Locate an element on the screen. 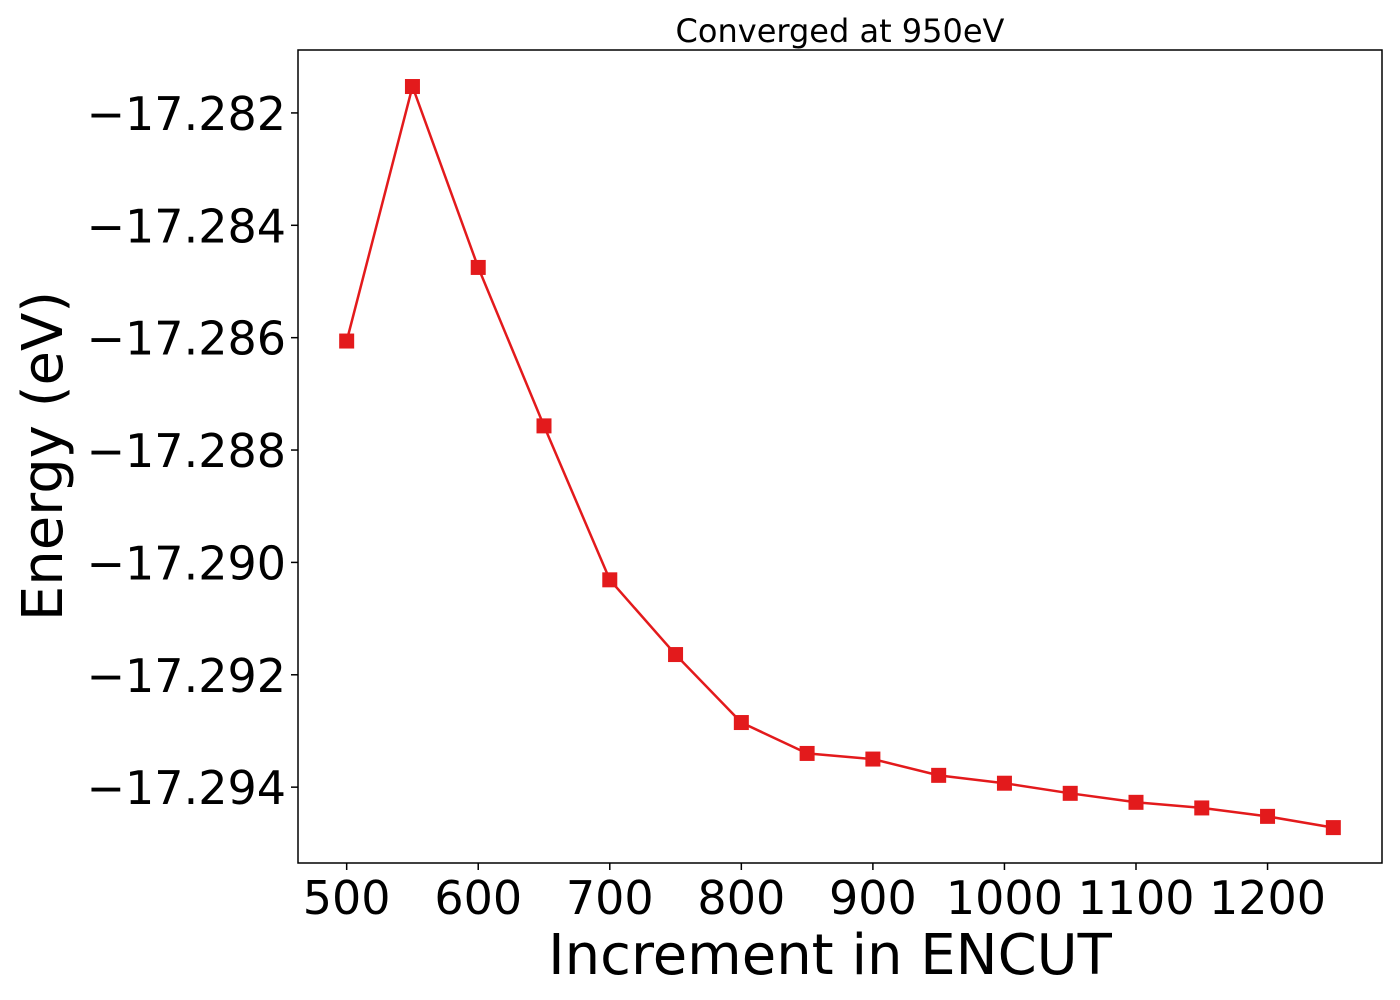 This screenshot has width=1400, height=1000. chart-title: Converged at 950eV is located at coordinates (840, 31).